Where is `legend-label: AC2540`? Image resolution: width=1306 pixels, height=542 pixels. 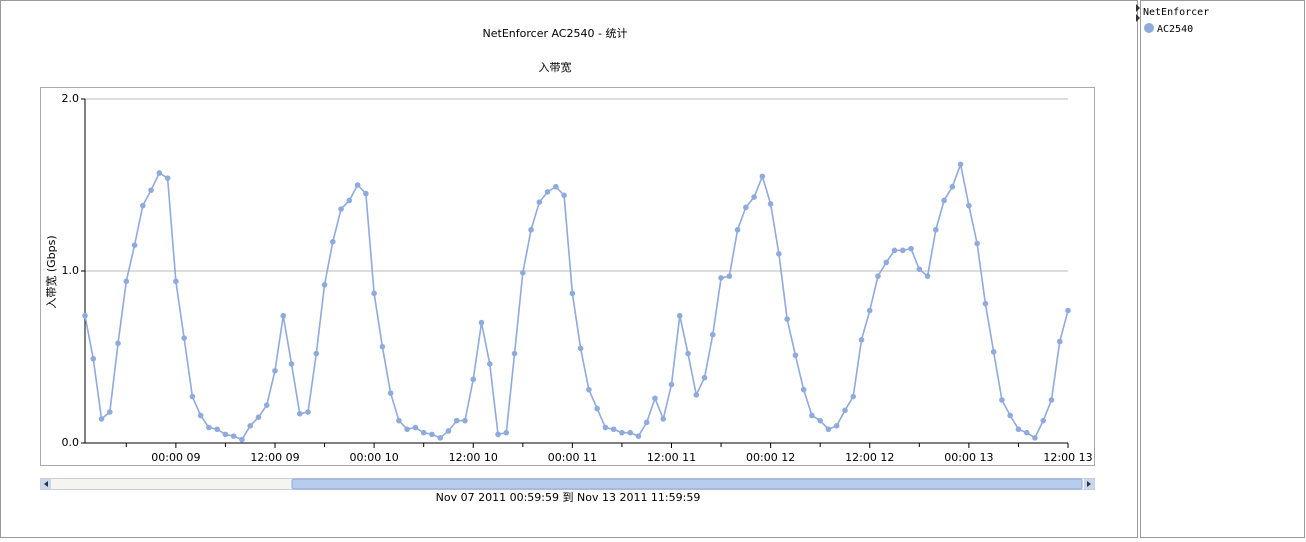 legend-label: AC2540 is located at coordinates (1175, 29).